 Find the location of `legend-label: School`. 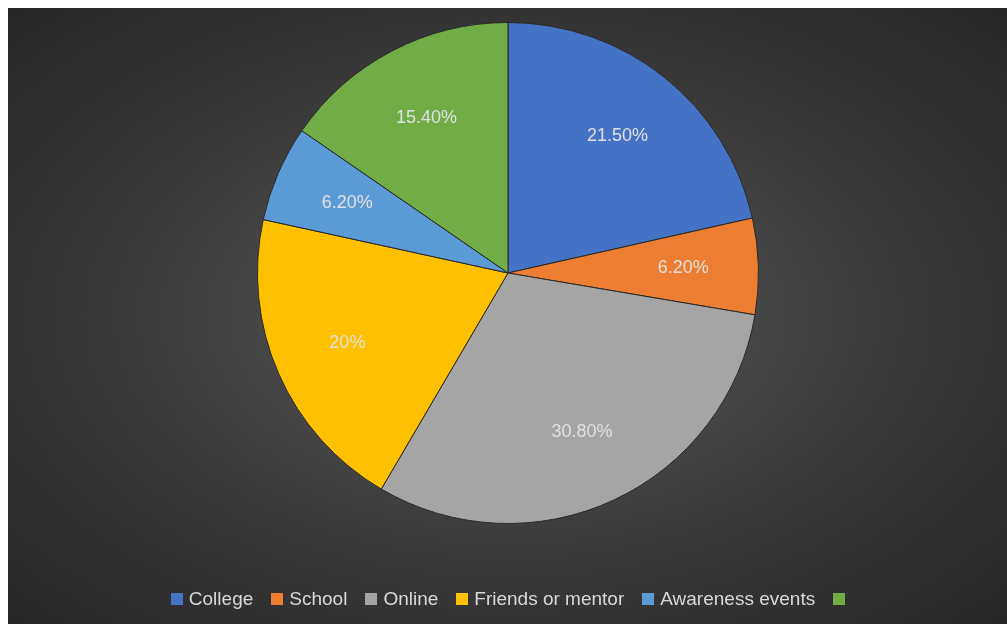

legend-label: School is located at coordinates (318, 599).